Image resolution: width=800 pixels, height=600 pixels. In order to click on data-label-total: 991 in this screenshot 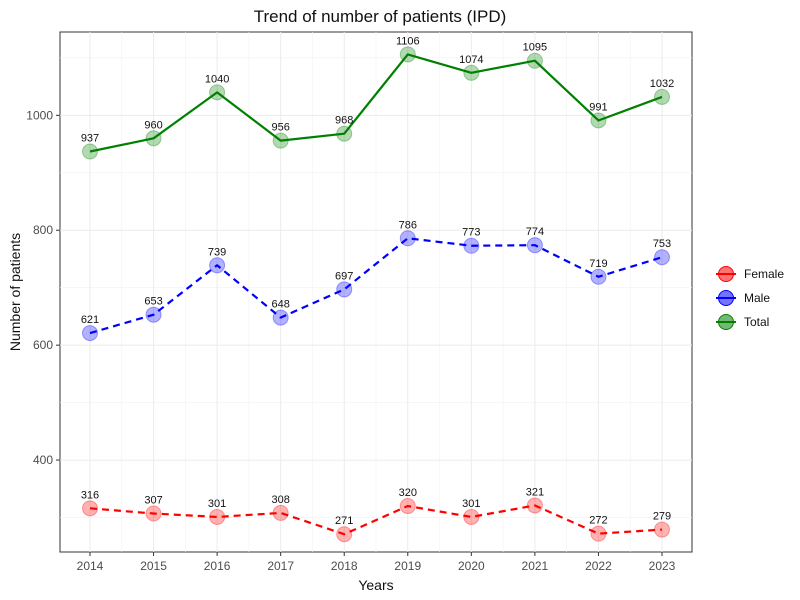, I will do `click(598, 107)`.